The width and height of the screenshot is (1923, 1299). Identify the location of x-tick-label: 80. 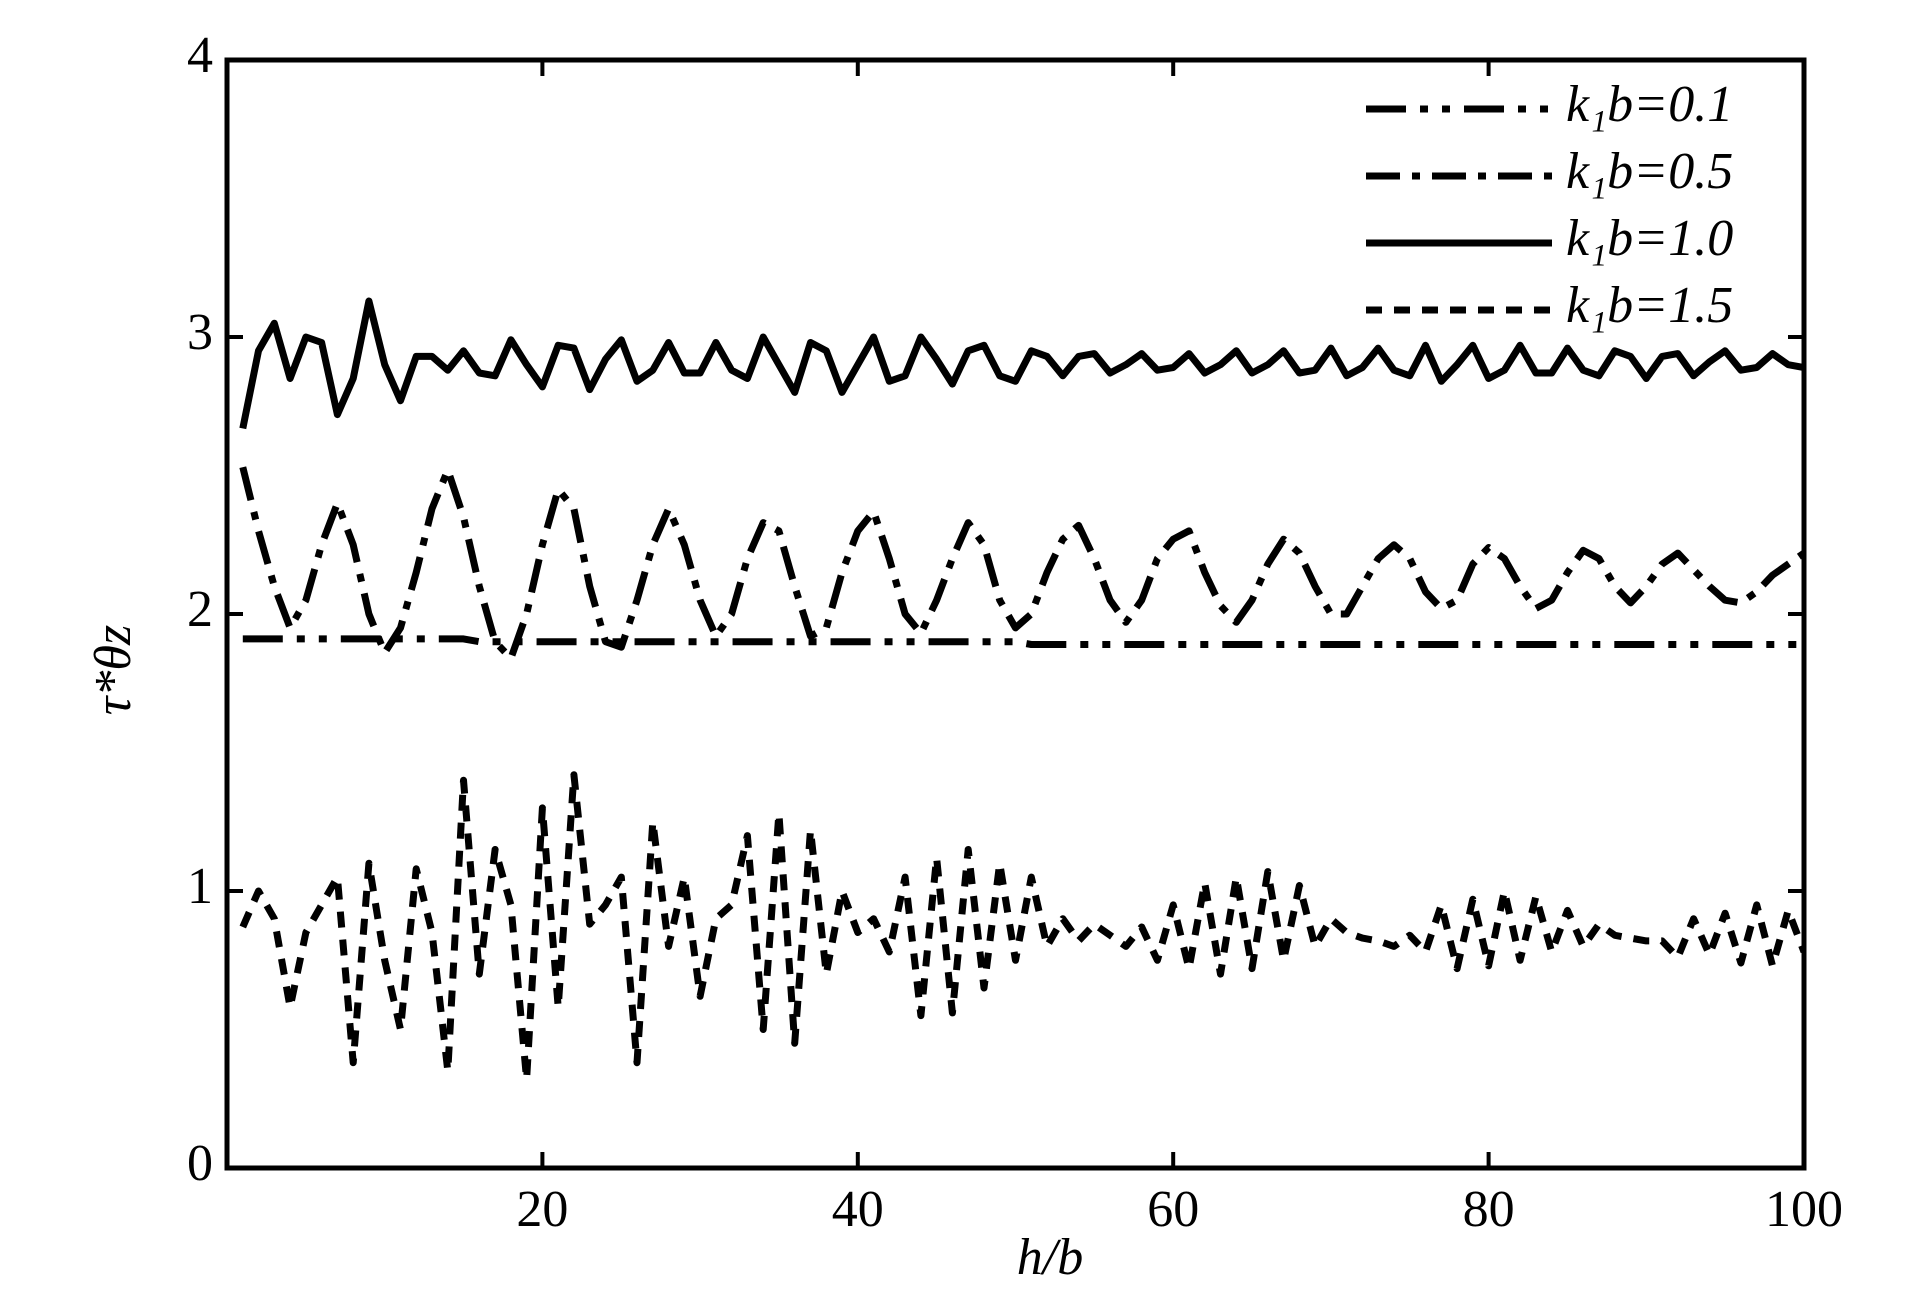
(1489, 1209).